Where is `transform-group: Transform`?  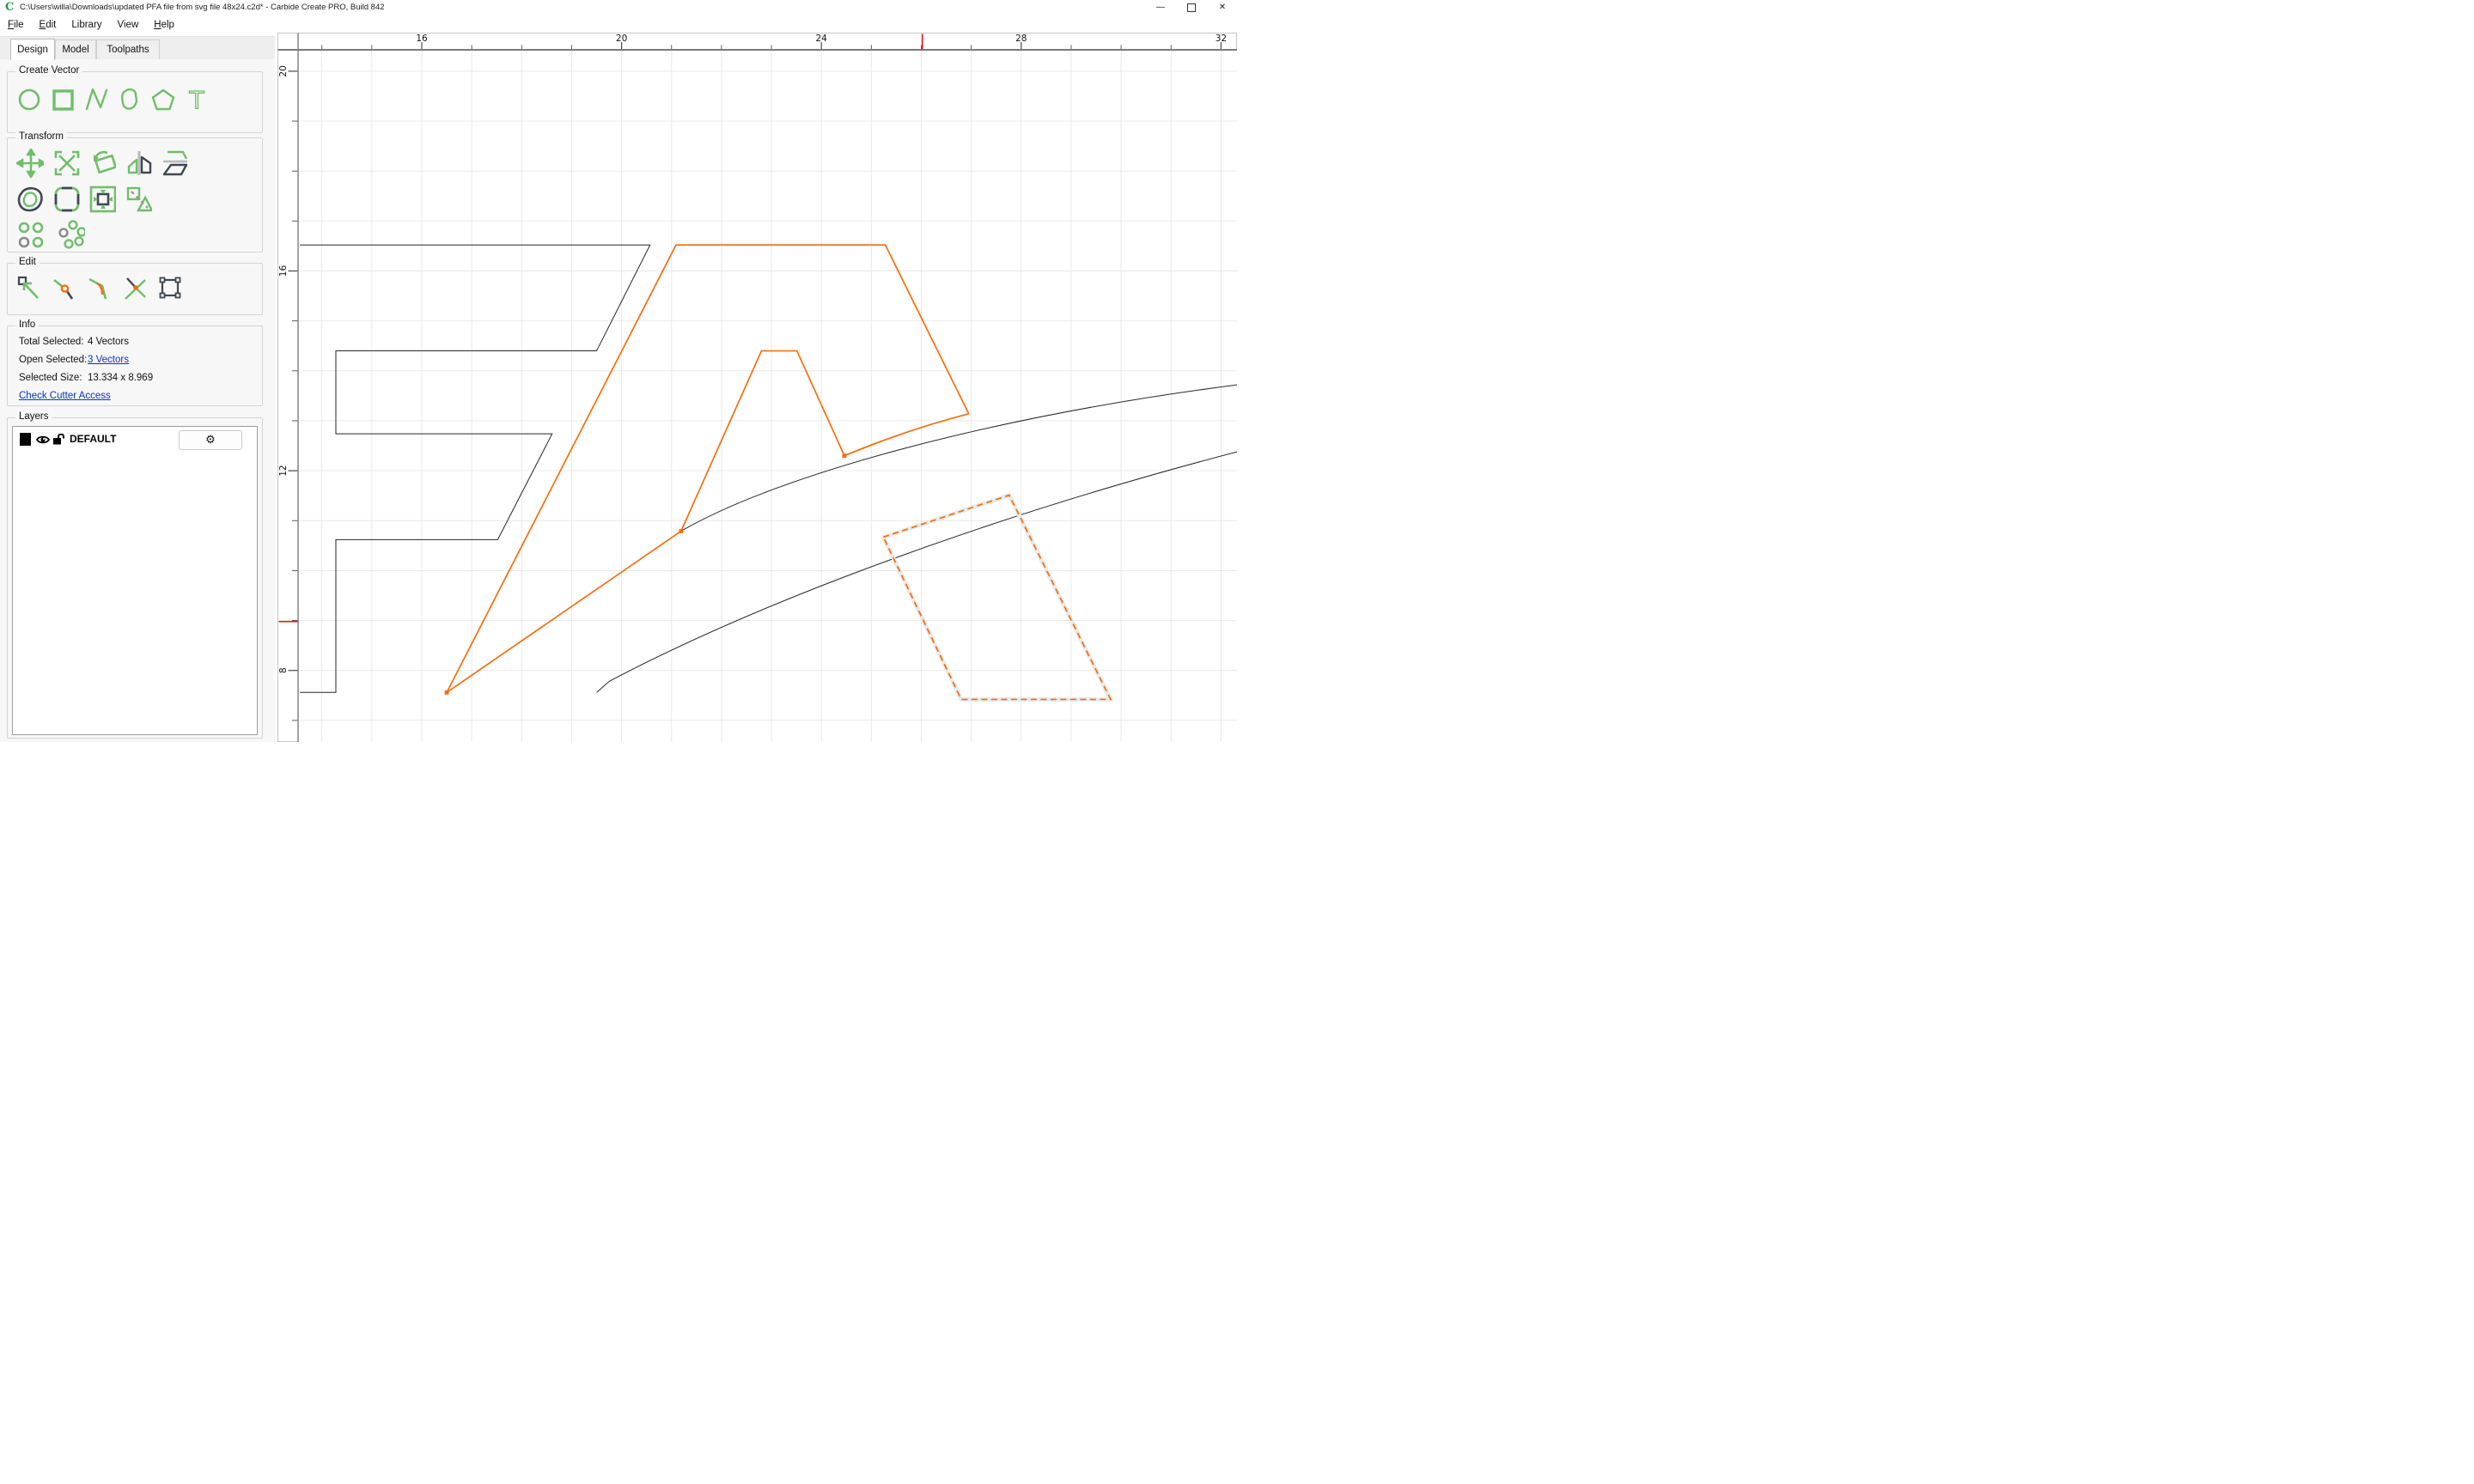
transform-group: Transform is located at coordinates (135, 191).